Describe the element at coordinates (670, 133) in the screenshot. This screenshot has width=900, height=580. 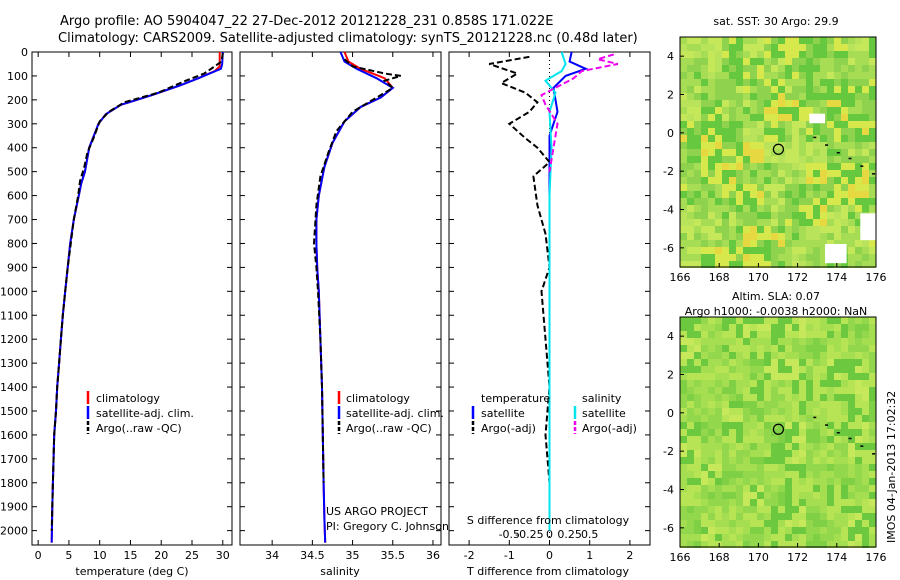
I see `lat-tick-label: 0` at that location.